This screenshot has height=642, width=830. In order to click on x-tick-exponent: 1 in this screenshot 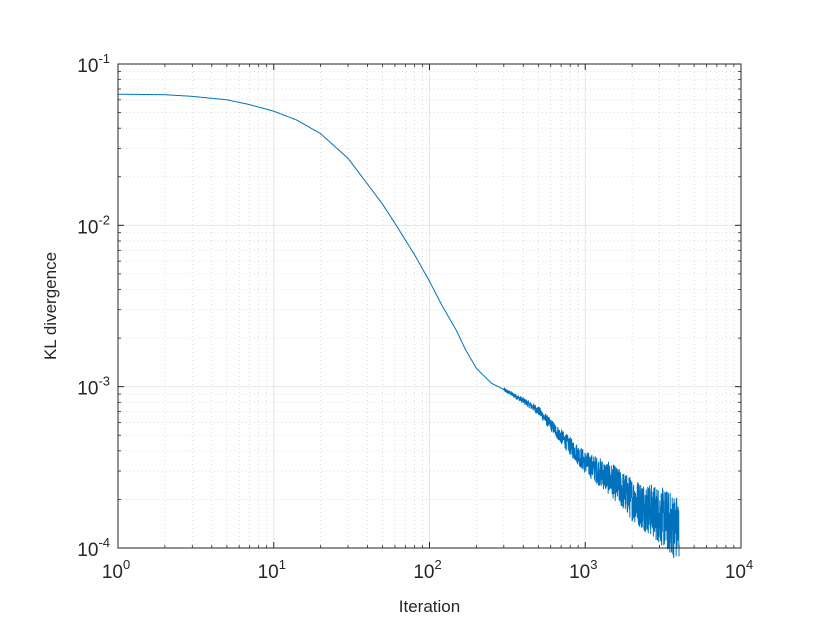, I will do `click(282, 564)`.